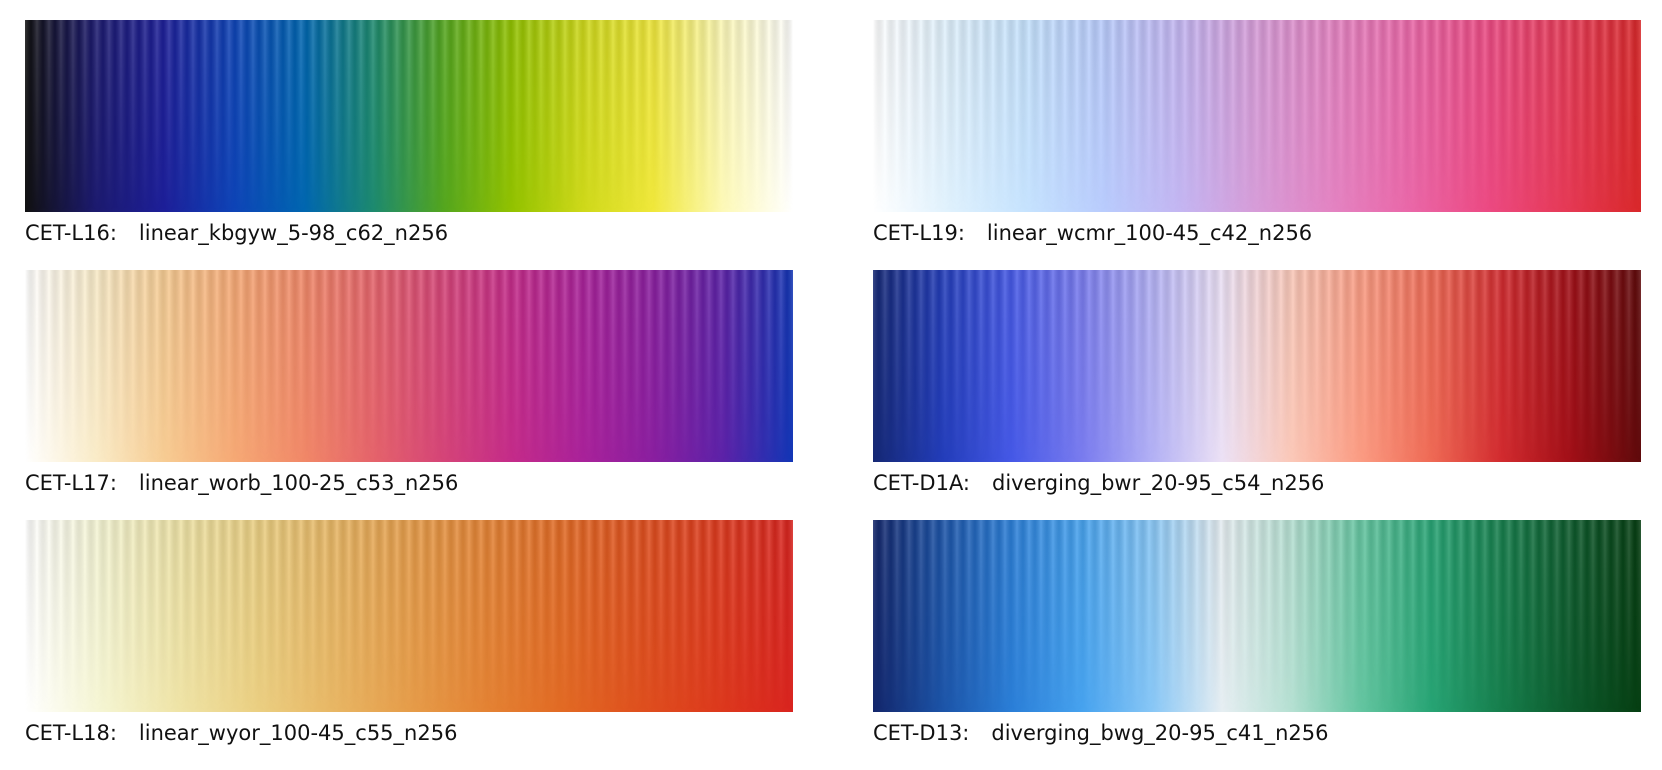 The width and height of the screenshot is (1662, 770). What do you see at coordinates (922, 483) in the screenshot?
I see `colormap-code: CET-D1A:` at bounding box center [922, 483].